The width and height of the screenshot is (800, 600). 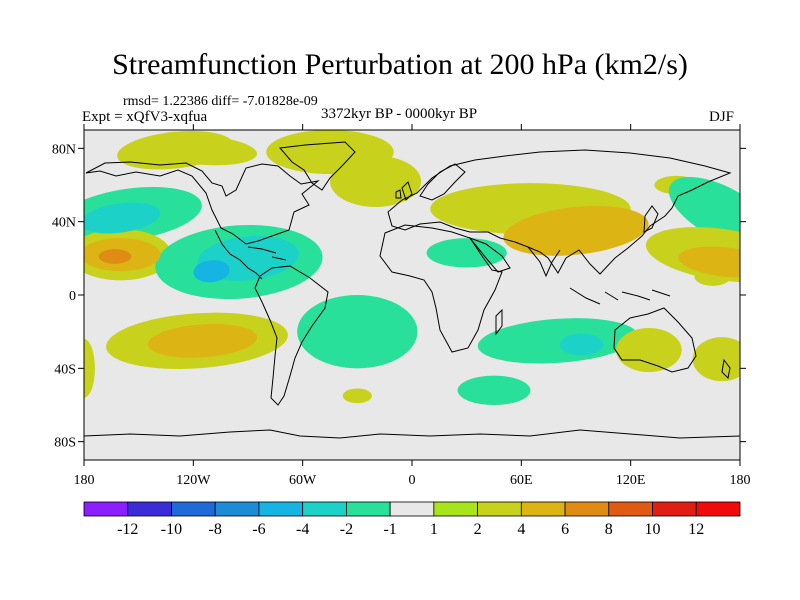 What do you see at coordinates (238, 254) in the screenshot?
I see `coast-central-america` at bounding box center [238, 254].